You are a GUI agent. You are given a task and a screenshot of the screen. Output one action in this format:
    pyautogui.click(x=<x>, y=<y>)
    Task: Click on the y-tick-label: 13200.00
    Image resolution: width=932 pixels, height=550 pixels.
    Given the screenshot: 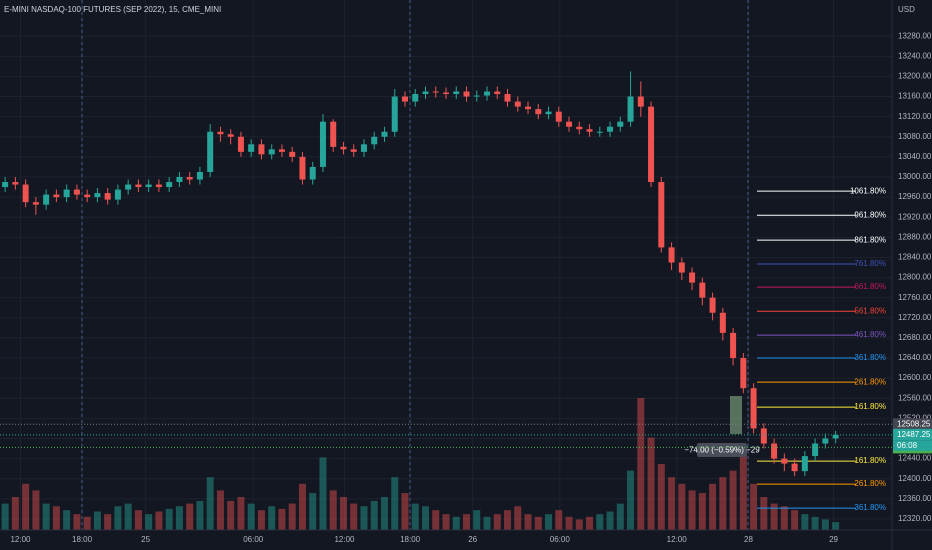 What is the action you would take?
    pyautogui.click(x=915, y=76)
    